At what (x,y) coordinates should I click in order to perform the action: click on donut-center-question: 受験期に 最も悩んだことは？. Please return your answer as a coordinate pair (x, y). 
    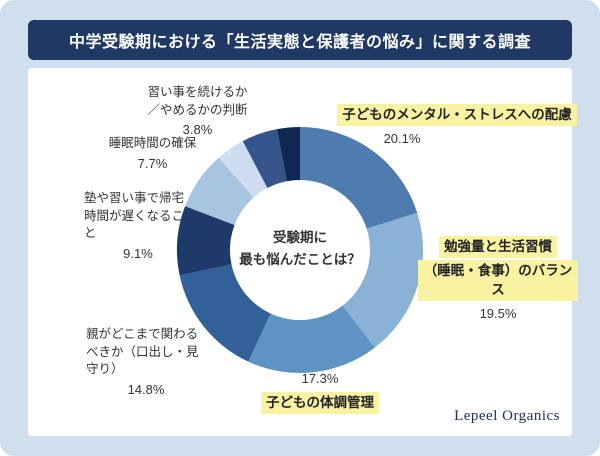
    Looking at the image, I should click on (300, 248).